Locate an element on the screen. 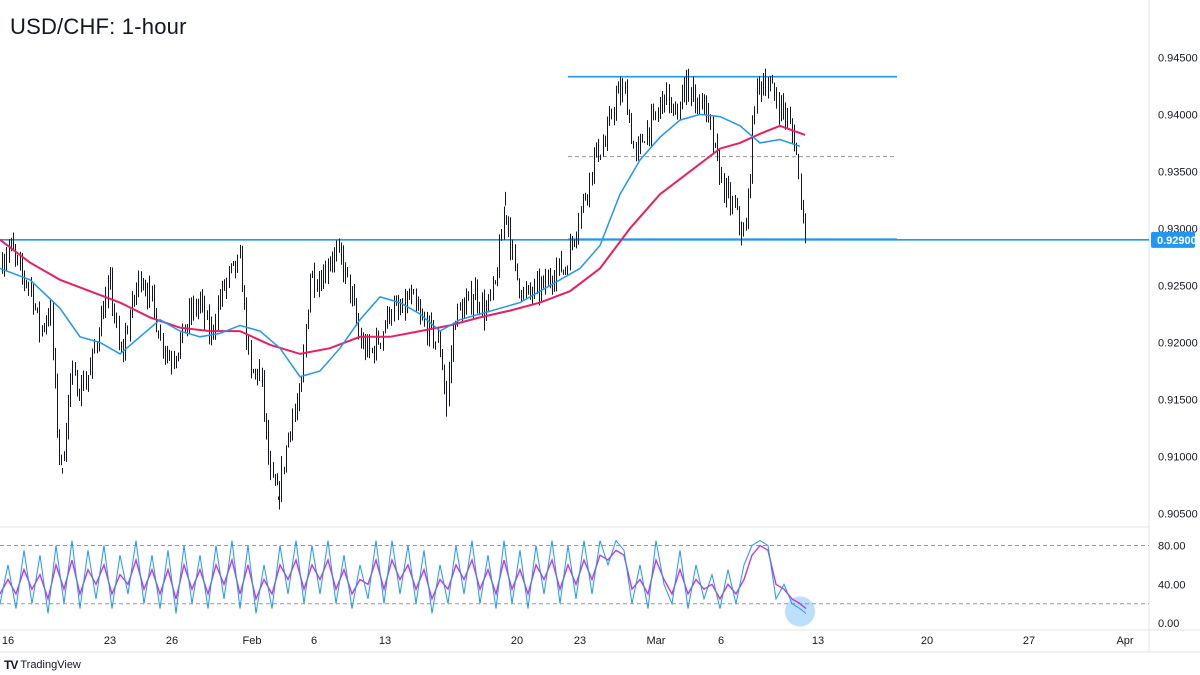 The height and width of the screenshot is (675, 1200). price-tag-label: 0.92900 is located at coordinates (1177, 241).